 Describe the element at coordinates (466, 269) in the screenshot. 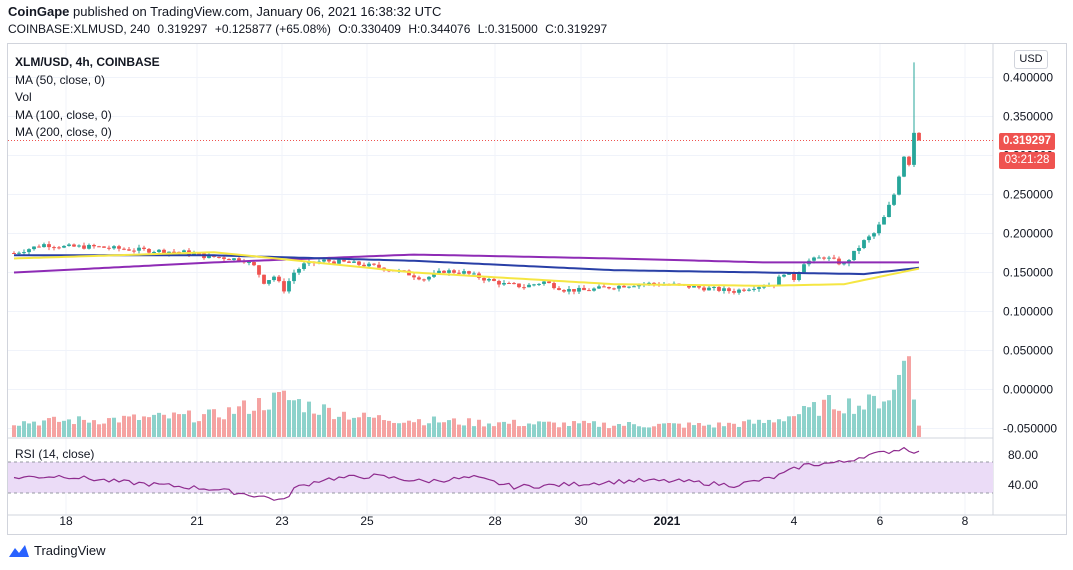

I see `moving-averages` at that location.